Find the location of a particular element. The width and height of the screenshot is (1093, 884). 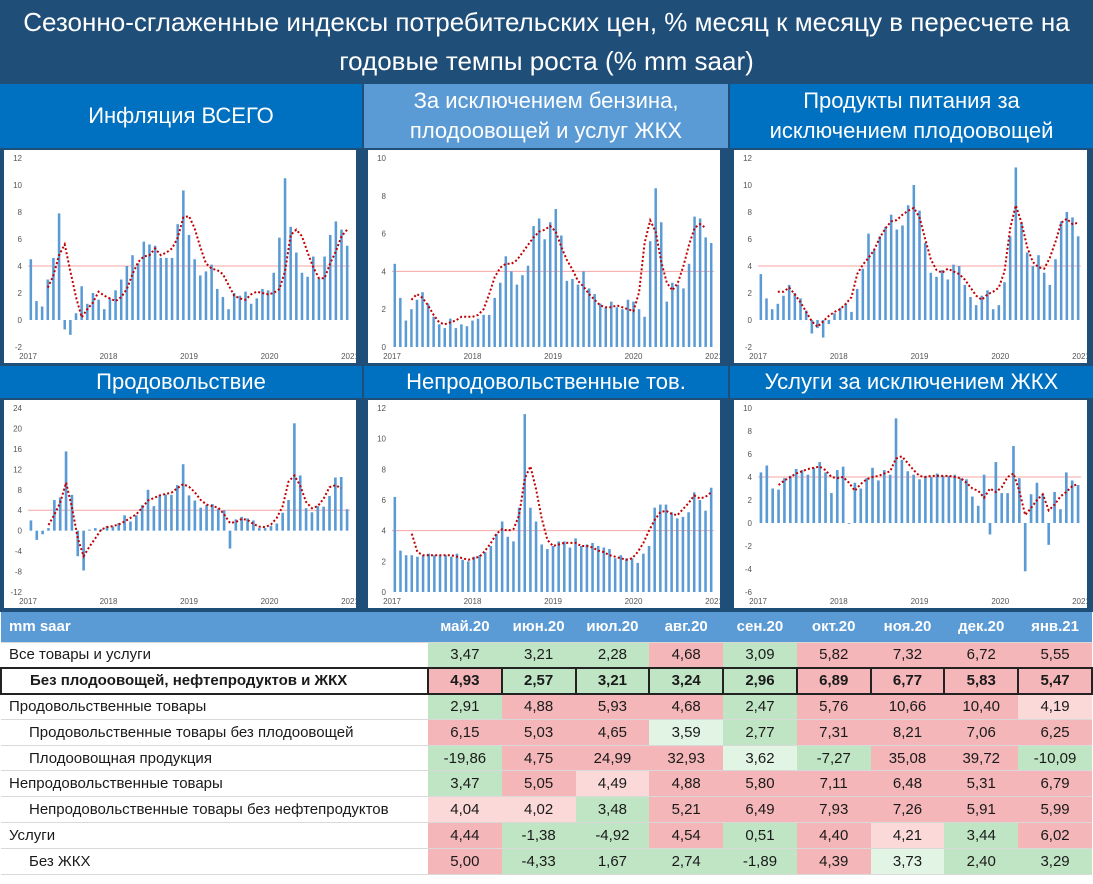

y-tick-label-7: 16 is located at coordinates (17, 449).